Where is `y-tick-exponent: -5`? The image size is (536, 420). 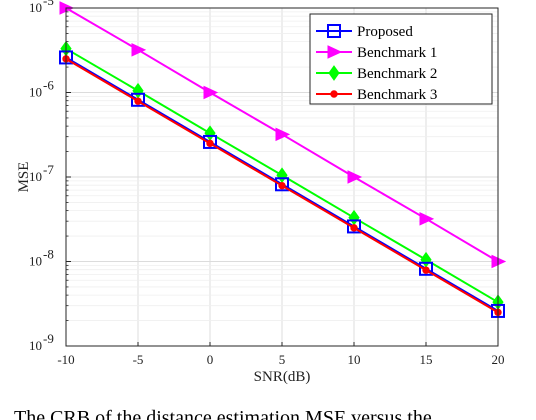
y-tick-exponent: -5 is located at coordinates (48, 4).